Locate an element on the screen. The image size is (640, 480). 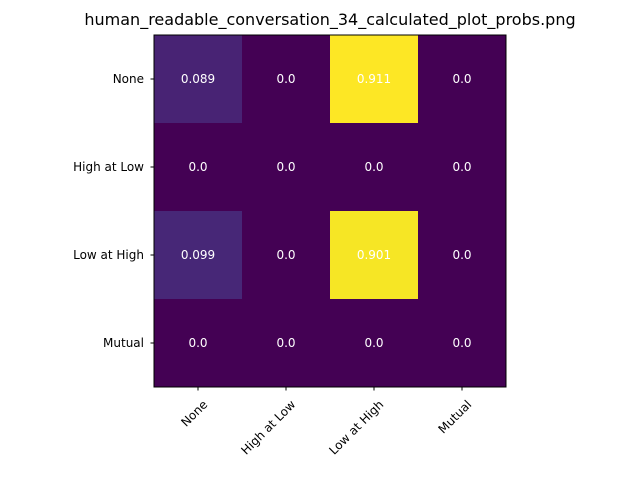
y-axis: None High at Low Low at High Mutual is located at coordinates (113, 211).